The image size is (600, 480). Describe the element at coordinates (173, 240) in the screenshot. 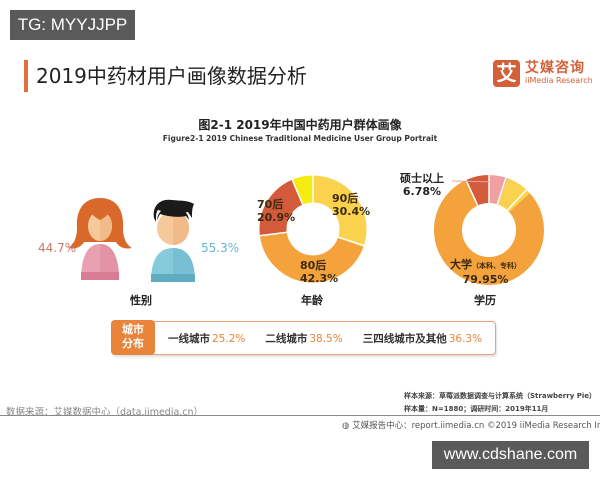

I see `male-figure-icon` at that location.